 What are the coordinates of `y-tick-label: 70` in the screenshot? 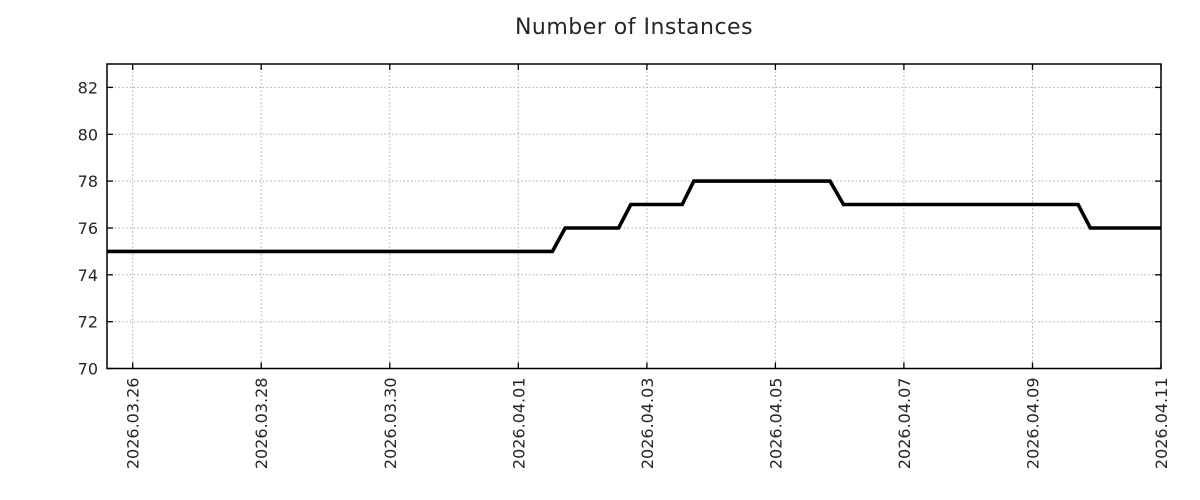 It's located at (88, 369).